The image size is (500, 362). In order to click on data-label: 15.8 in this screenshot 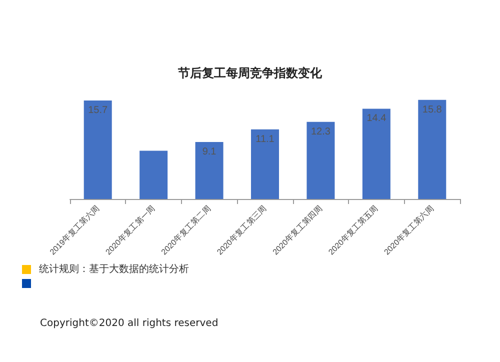, I will do `click(432, 110)`.